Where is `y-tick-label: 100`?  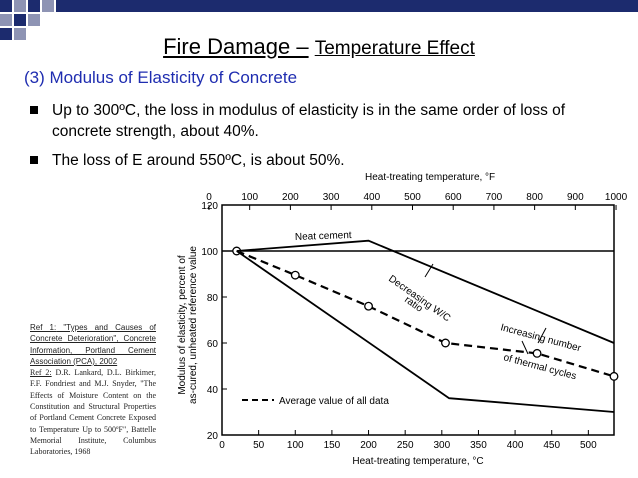 y-tick-label: 100 is located at coordinates (209, 252).